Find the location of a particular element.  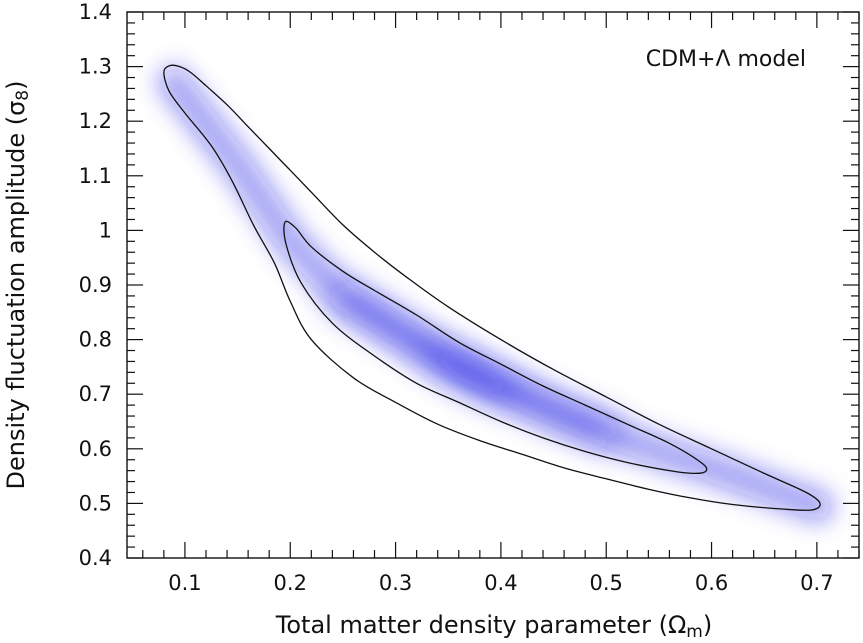

x-tick-label: 0.3 is located at coordinates (395, 583).